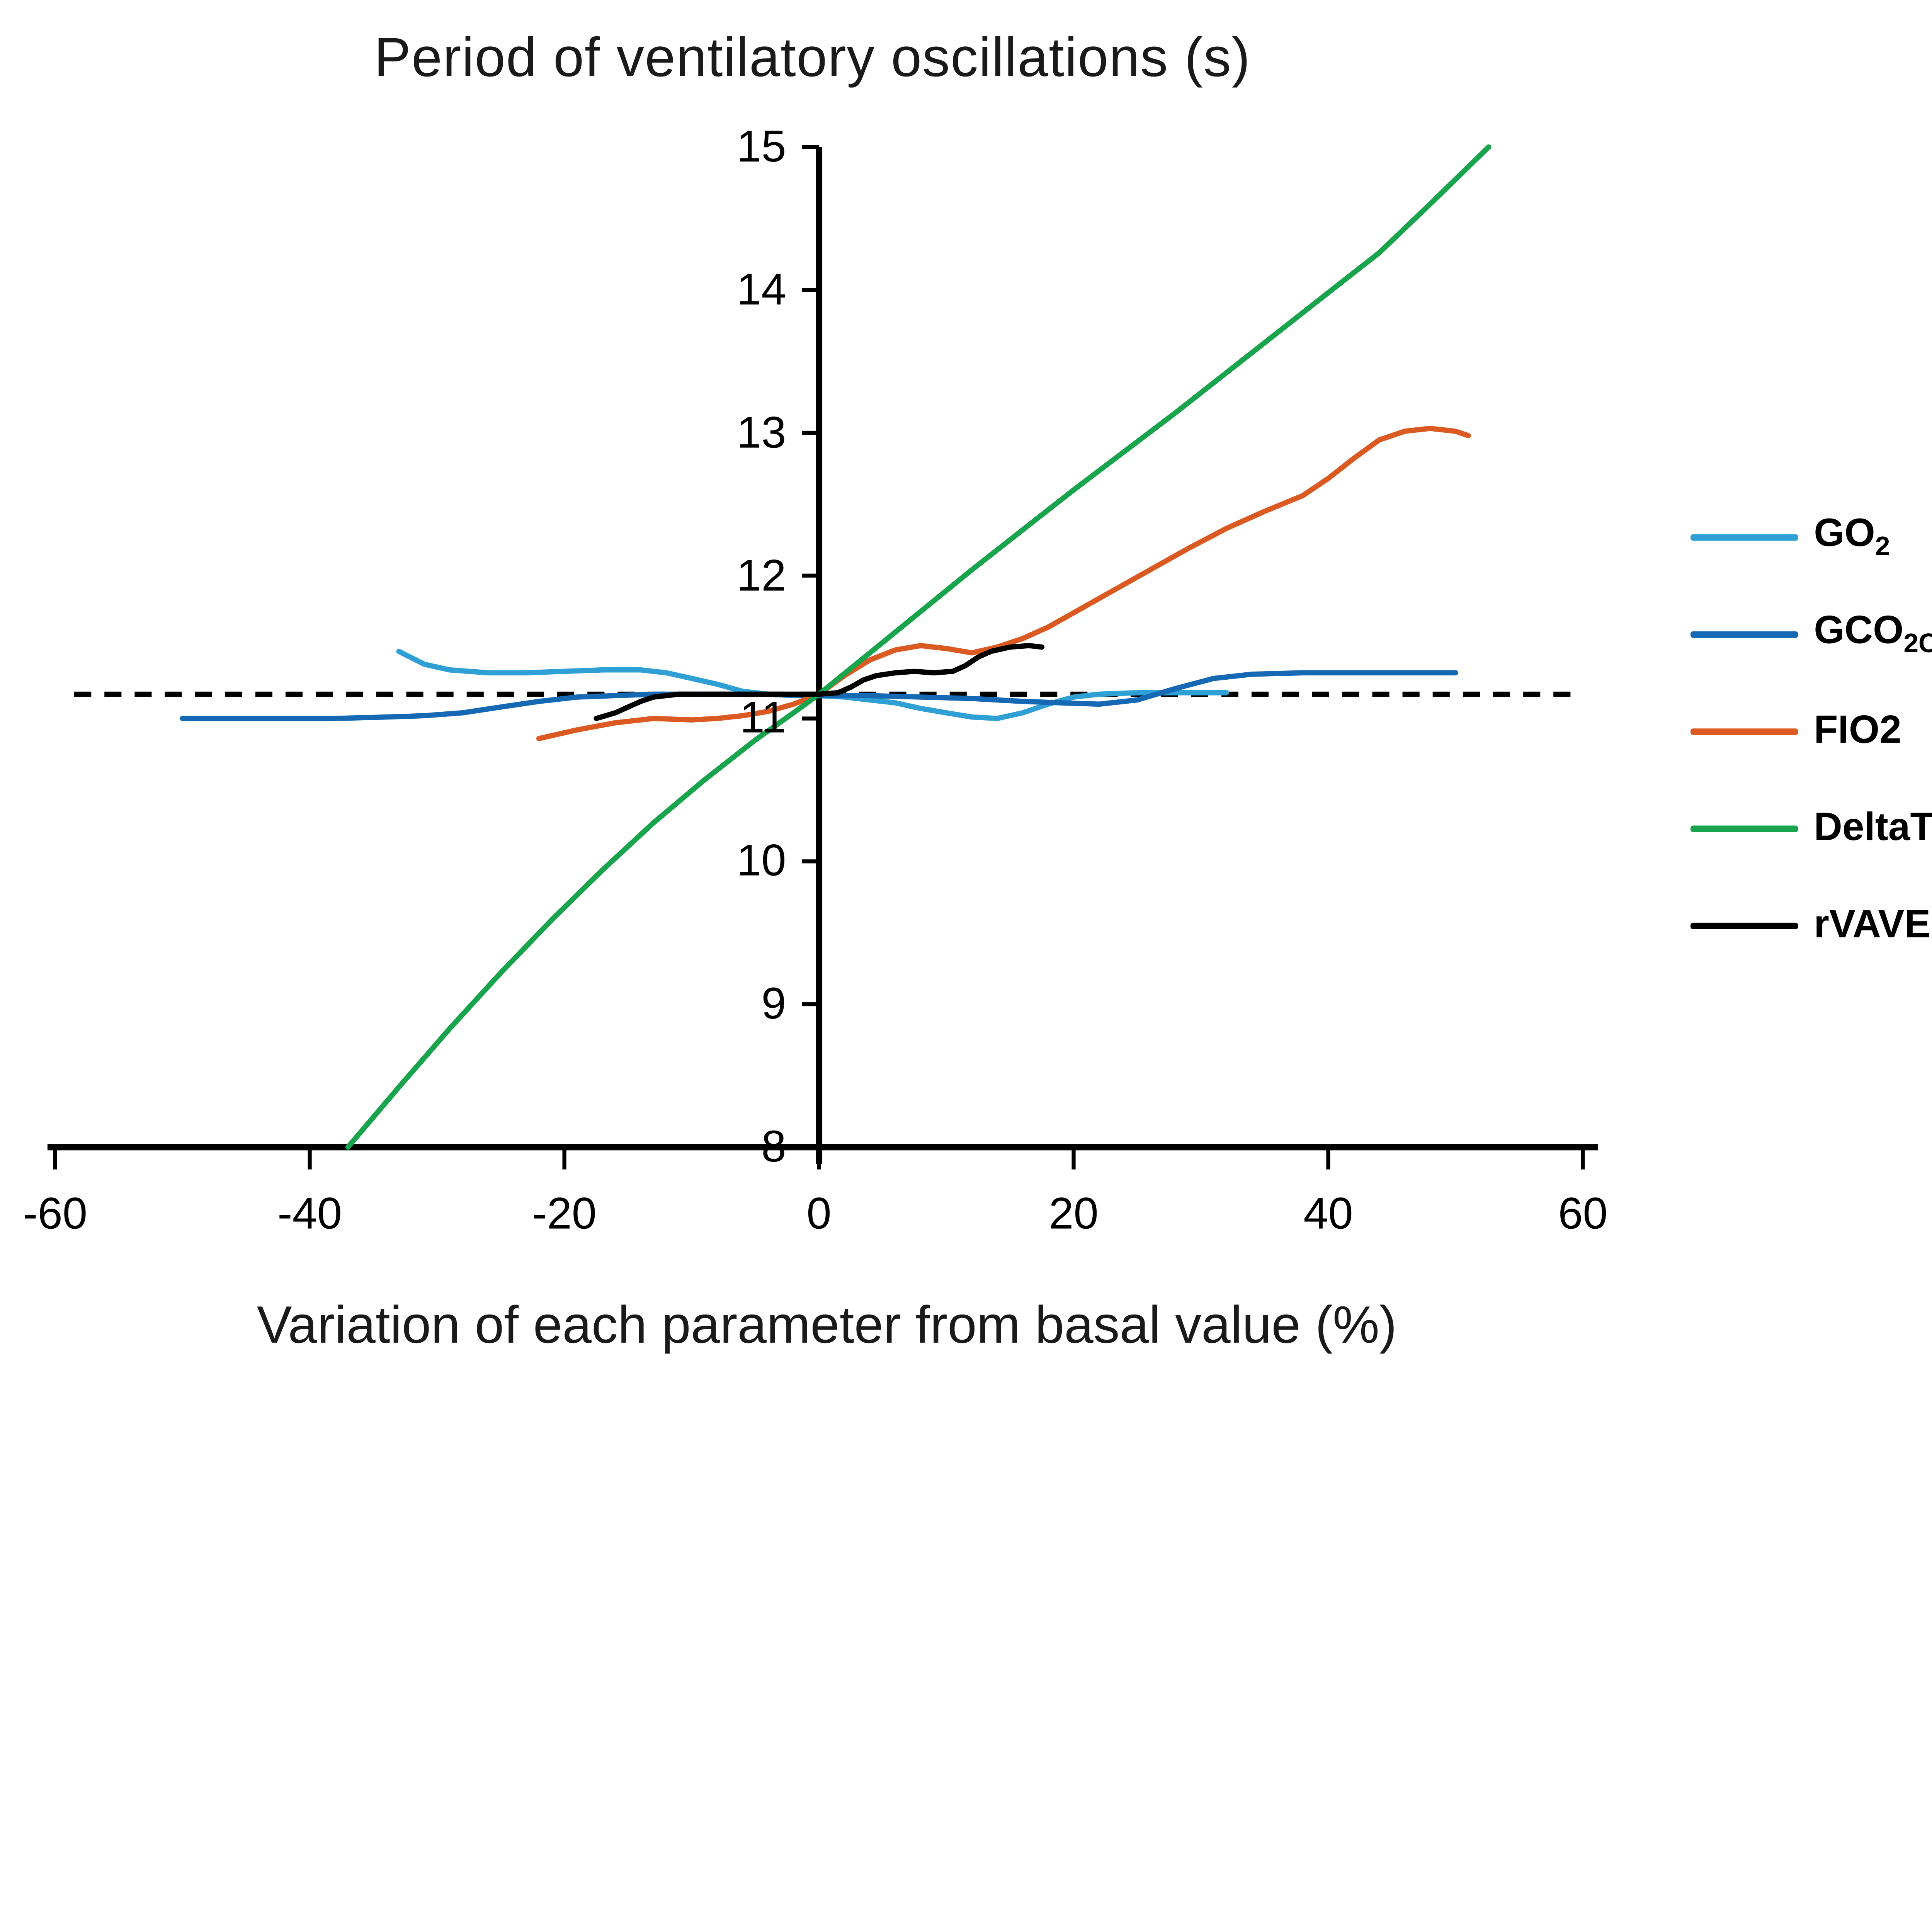  What do you see at coordinates (1873, 633) in the screenshot?
I see `legend-label: GCO2C` at bounding box center [1873, 633].